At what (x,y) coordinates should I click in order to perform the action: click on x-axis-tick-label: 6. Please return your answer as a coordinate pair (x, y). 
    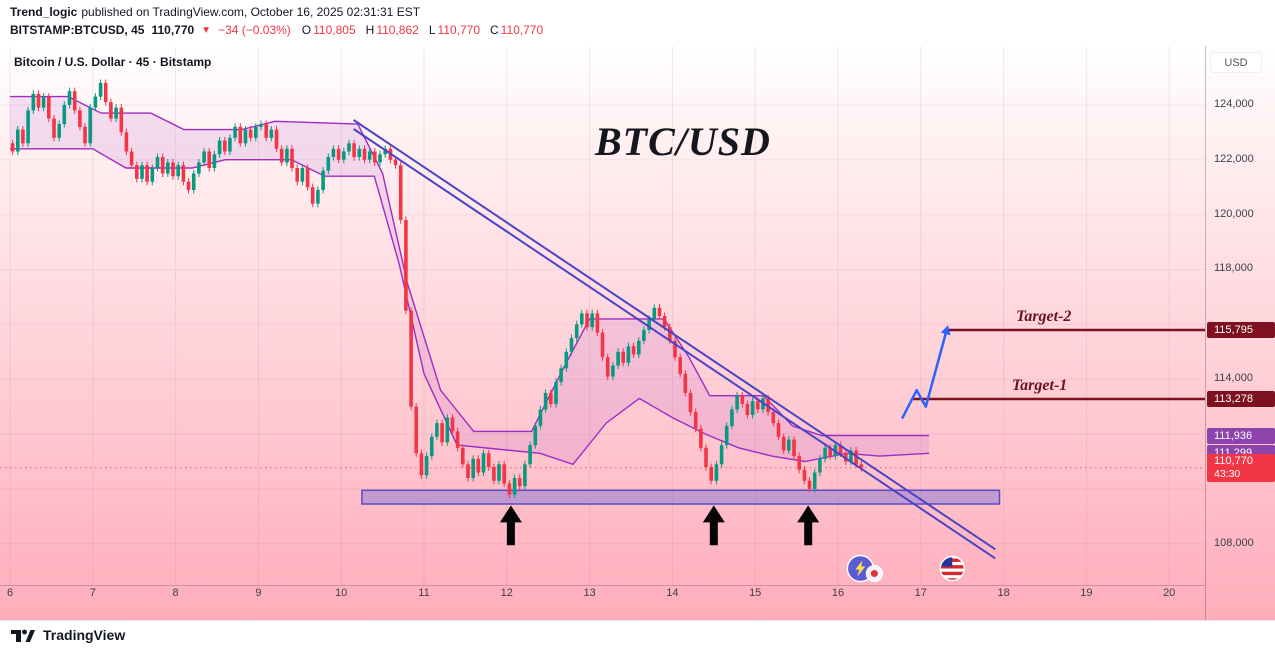
    Looking at the image, I should click on (10, 593).